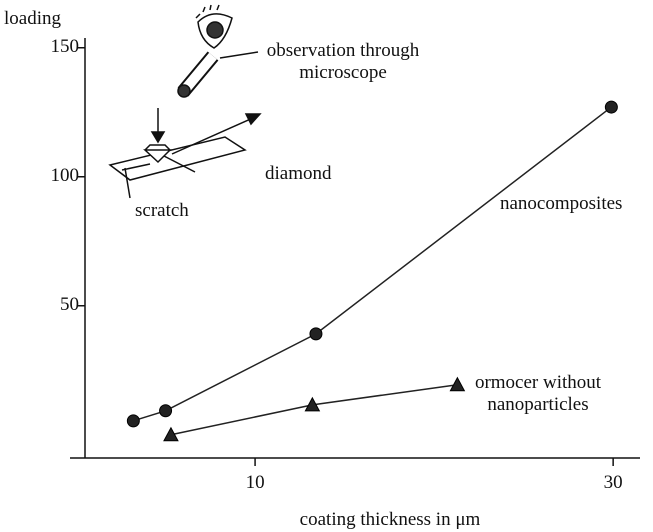 This screenshot has height=532, width=653. I want to click on y-tick-label: 150, so click(65, 46).